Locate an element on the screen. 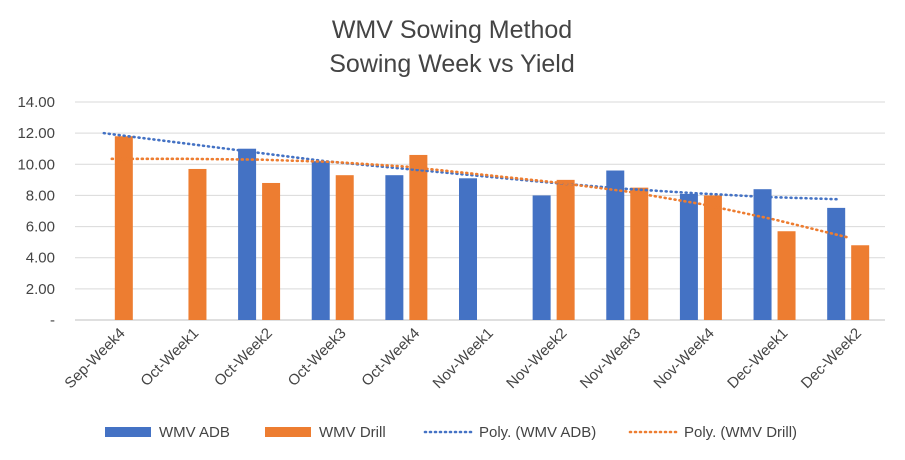 This screenshot has width=905, height=460. legend-wmv-adb: WMV ADB is located at coordinates (167, 432).